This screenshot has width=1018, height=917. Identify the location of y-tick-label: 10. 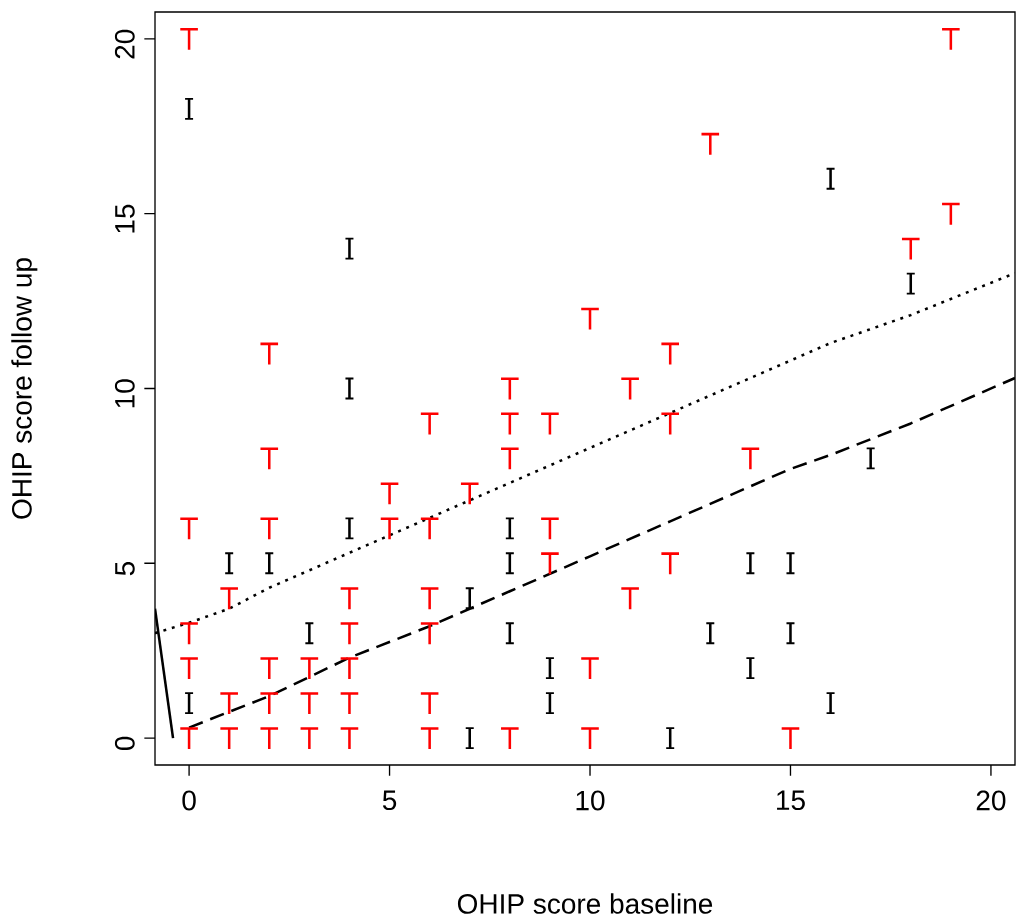
(124, 393).